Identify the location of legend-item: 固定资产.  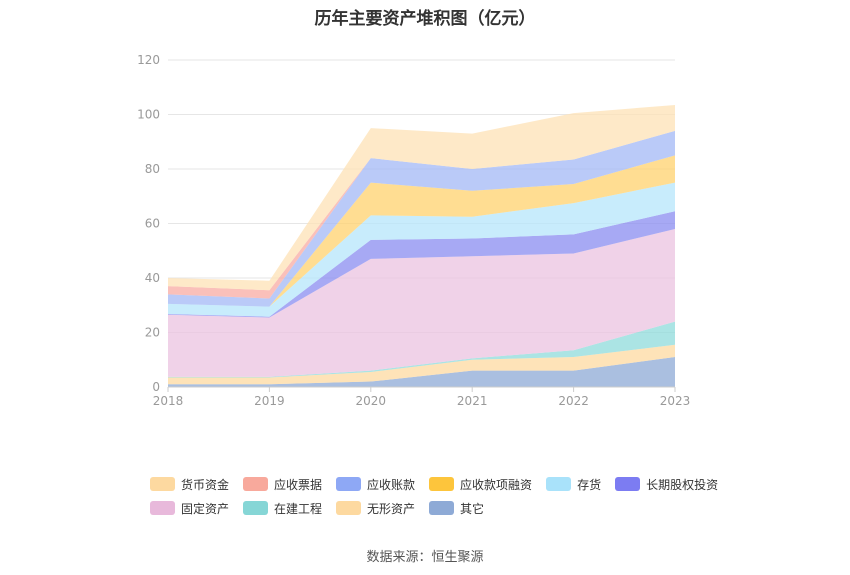
(189, 508).